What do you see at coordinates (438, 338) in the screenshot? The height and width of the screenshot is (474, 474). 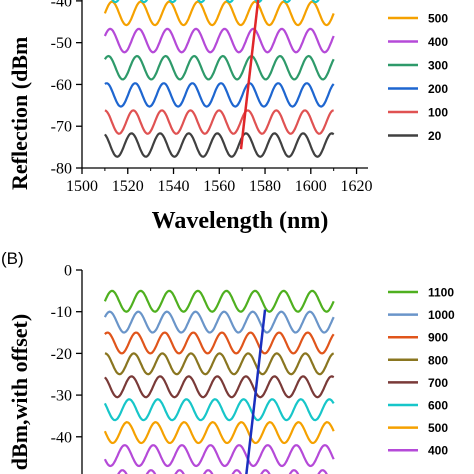 I see `legend-label-900: 900` at bounding box center [438, 338].